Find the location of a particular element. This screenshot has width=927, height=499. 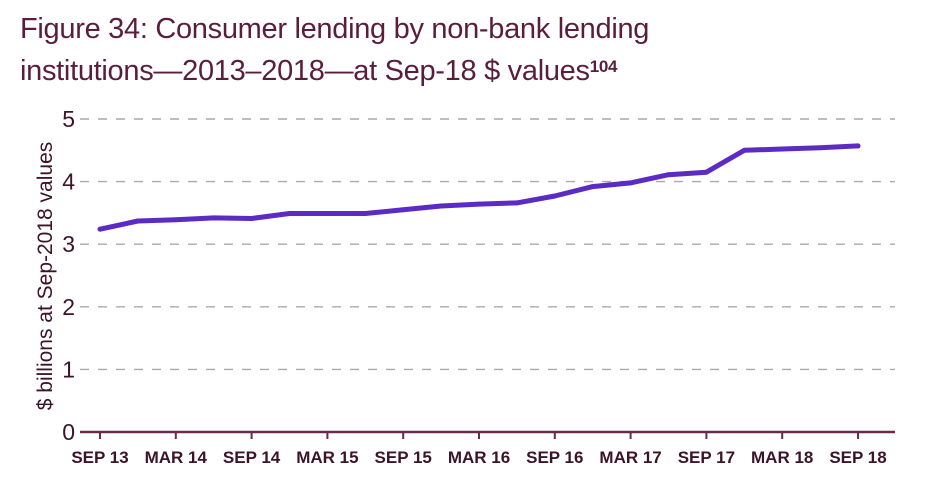

x-tick-label: MAR 17 is located at coordinates (630, 457).